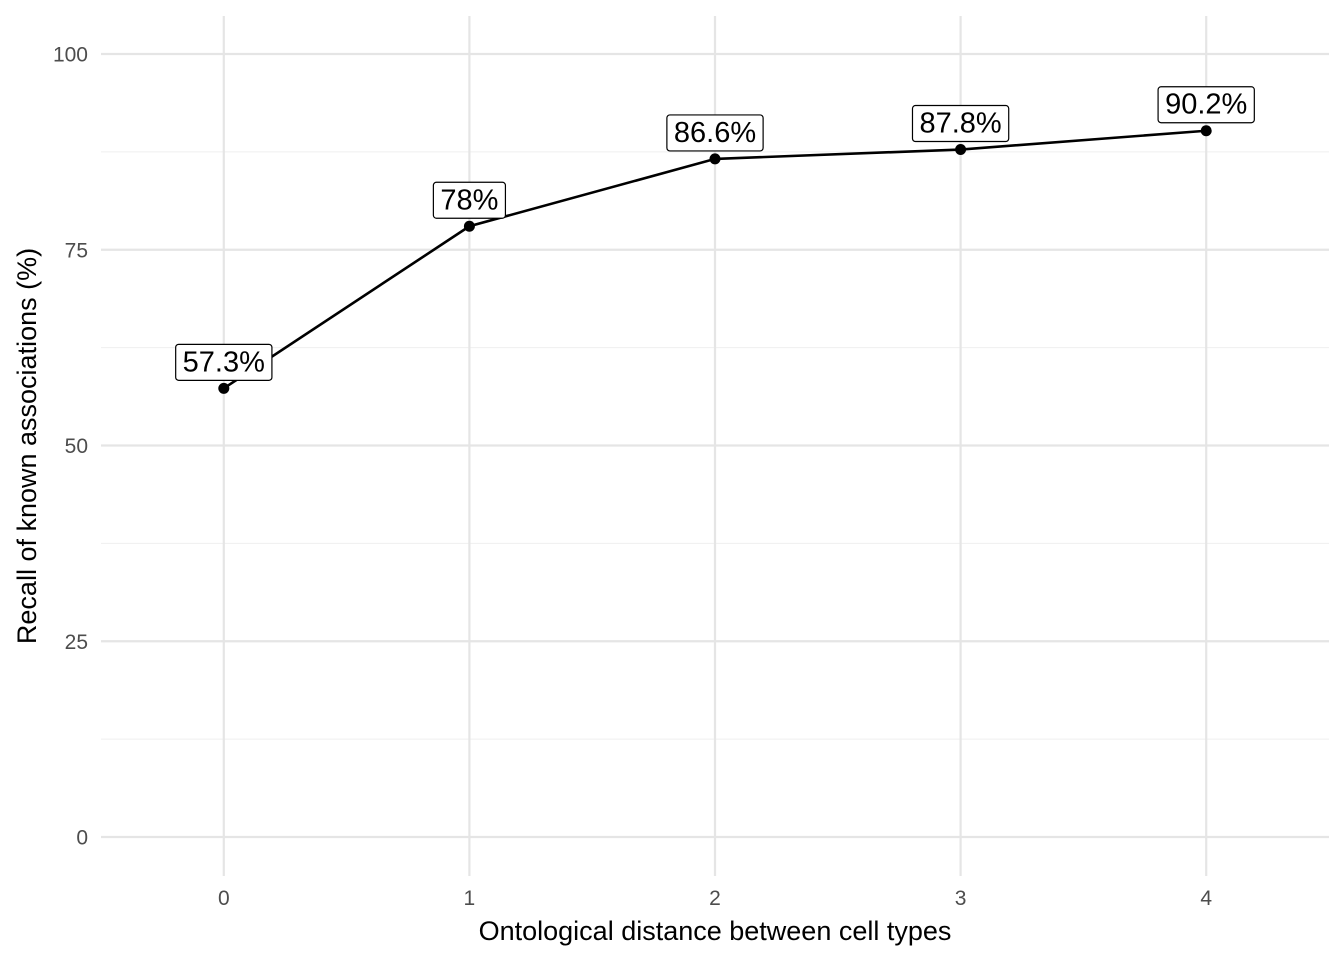 Image resolution: width=1344 pixels, height=960 pixels. I want to click on data-label-text: 90.2%, so click(1206, 105).